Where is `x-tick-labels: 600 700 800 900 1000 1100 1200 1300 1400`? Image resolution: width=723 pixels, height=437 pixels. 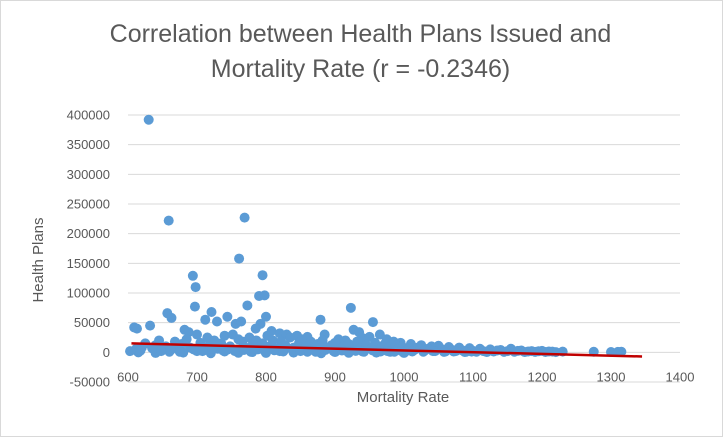 x-tick-labels: 600 700 800 900 1000 1100 1200 1300 1400 is located at coordinates (405, 376).